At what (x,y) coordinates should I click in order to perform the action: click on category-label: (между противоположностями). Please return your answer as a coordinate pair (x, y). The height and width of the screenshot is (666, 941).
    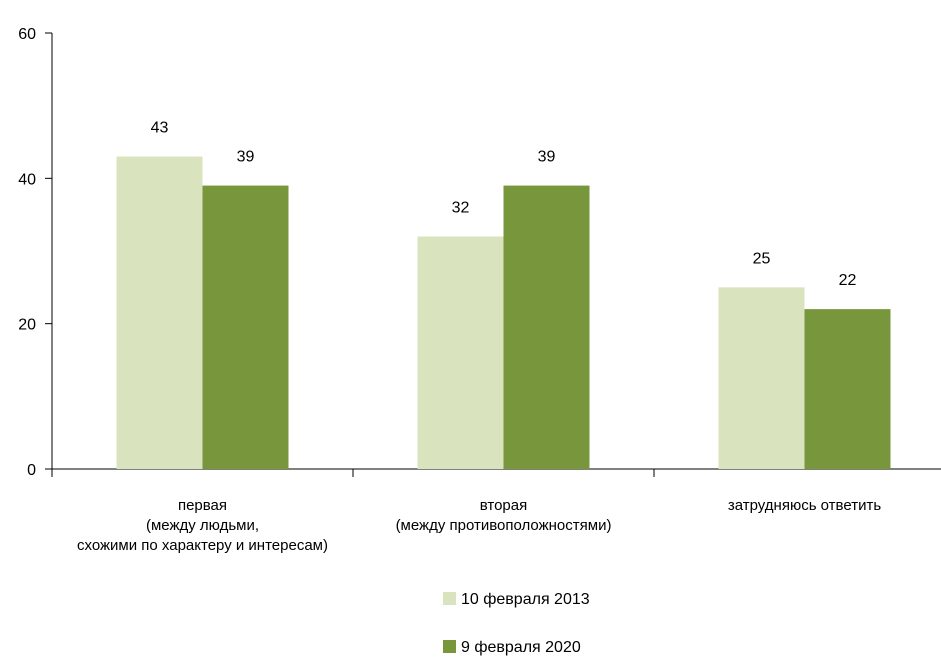
    Looking at the image, I should click on (504, 525).